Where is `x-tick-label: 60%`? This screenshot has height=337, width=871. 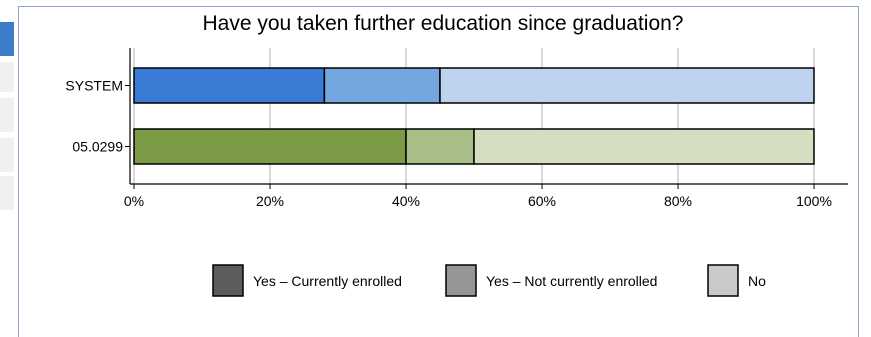 x-tick-label: 60% is located at coordinates (542, 201).